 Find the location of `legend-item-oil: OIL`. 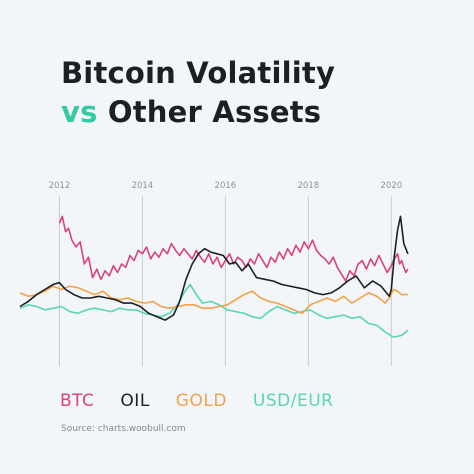

legend-item-oil: OIL is located at coordinates (135, 401).